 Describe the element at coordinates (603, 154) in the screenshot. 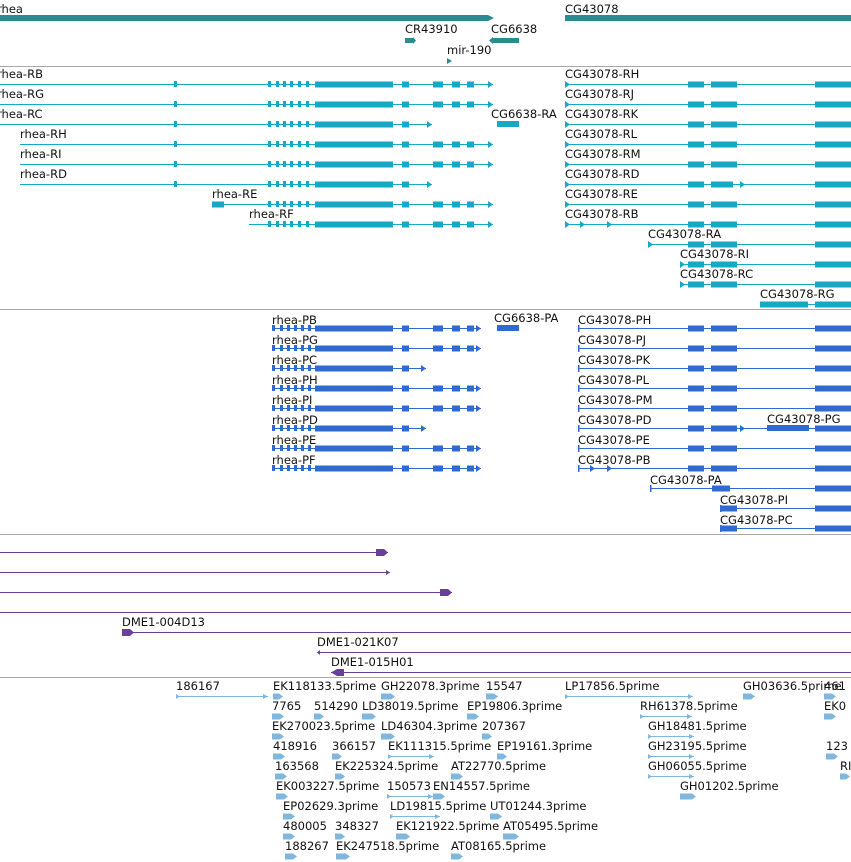

I see `transcript-label: CG43078-RM` at that location.